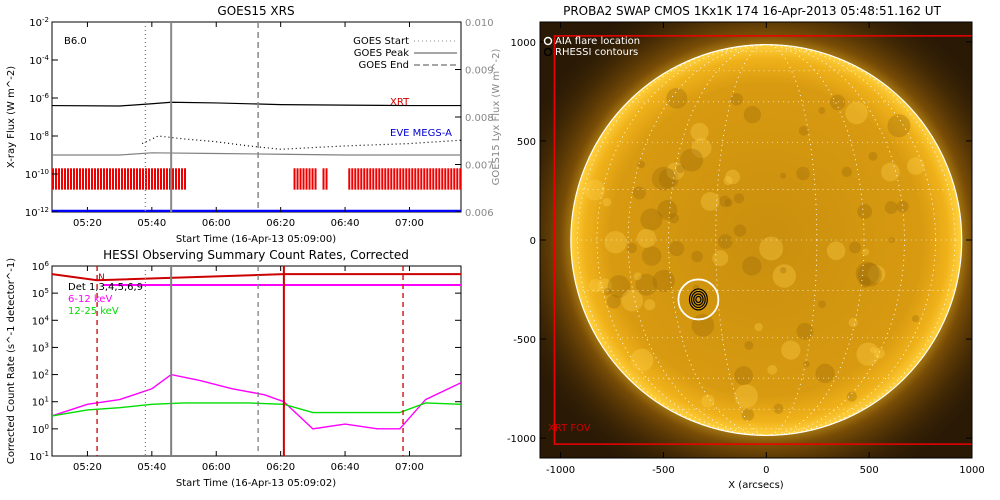 The image size is (1000, 500). I want to click on swap-legend-aia-label: AIA flare location, so click(597, 41).